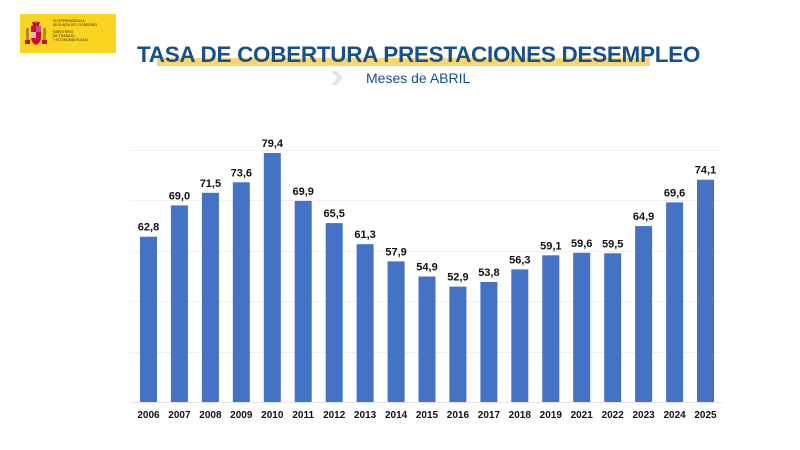 The height and width of the screenshot is (450, 800). What do you see at coordinates (643, 217) in the screenshot?
I see `value-label-2023: 64,9` at bounding box center [643, 217].